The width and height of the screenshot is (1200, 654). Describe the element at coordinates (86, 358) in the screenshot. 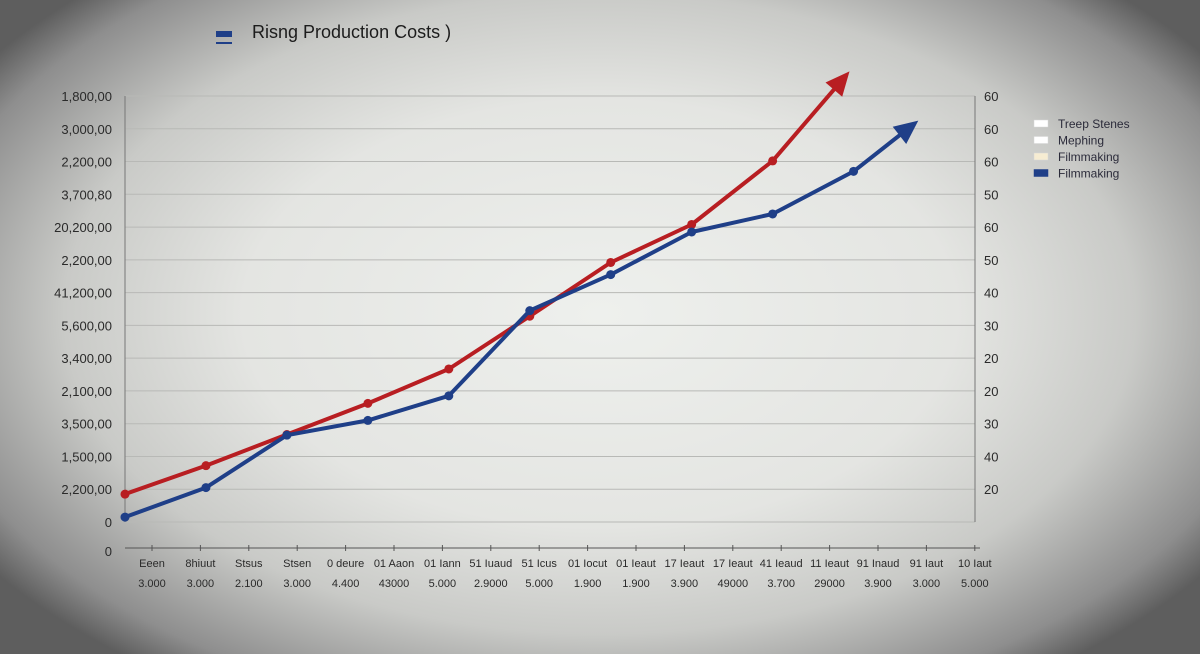

I see `left-axis-label: 3,400,00` at that location.